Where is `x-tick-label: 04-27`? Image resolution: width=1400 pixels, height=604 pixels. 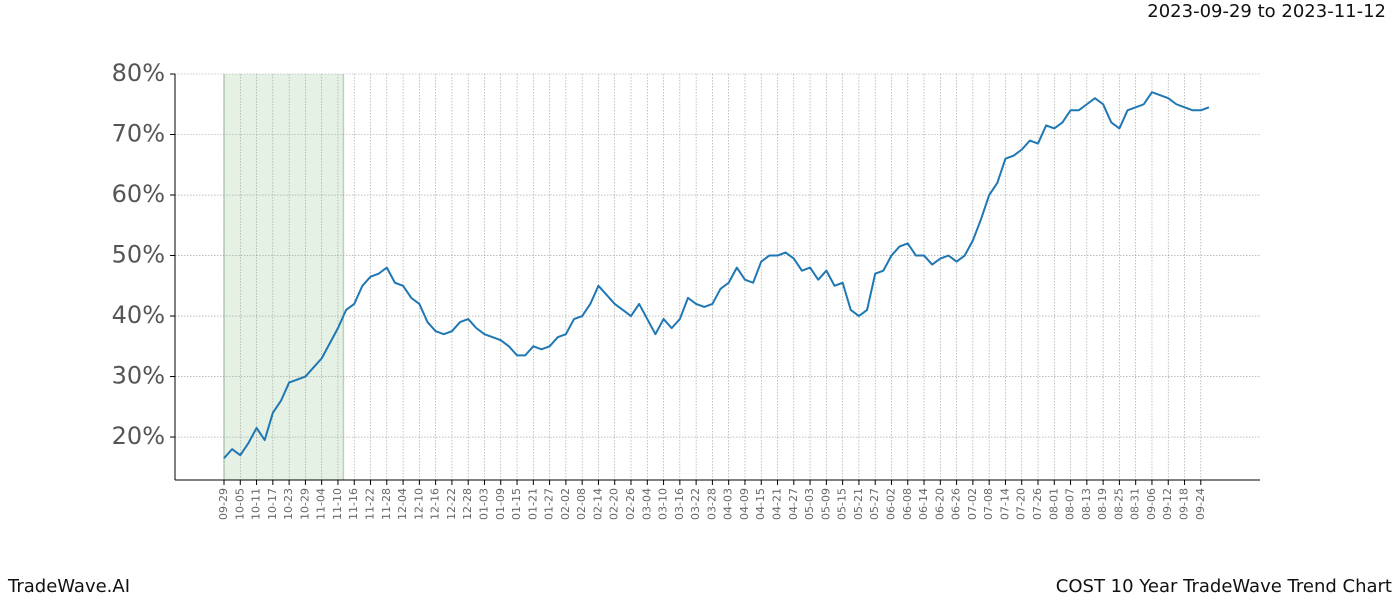 x-tick-label: 04-27 is located at coordinates (793, 504).